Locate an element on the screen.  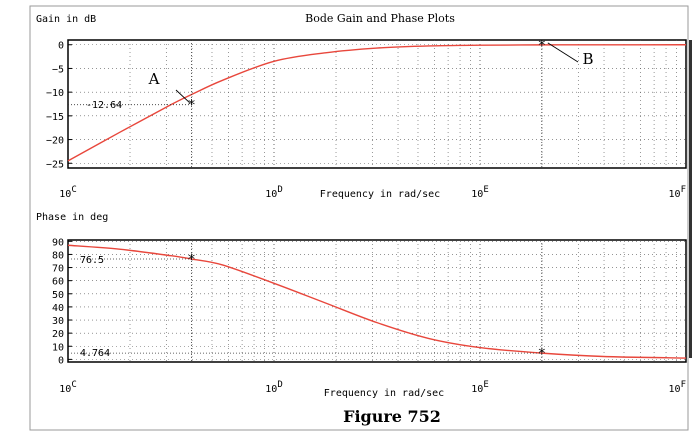
y-tick-label: 50 is located at coordinates (58, 295).